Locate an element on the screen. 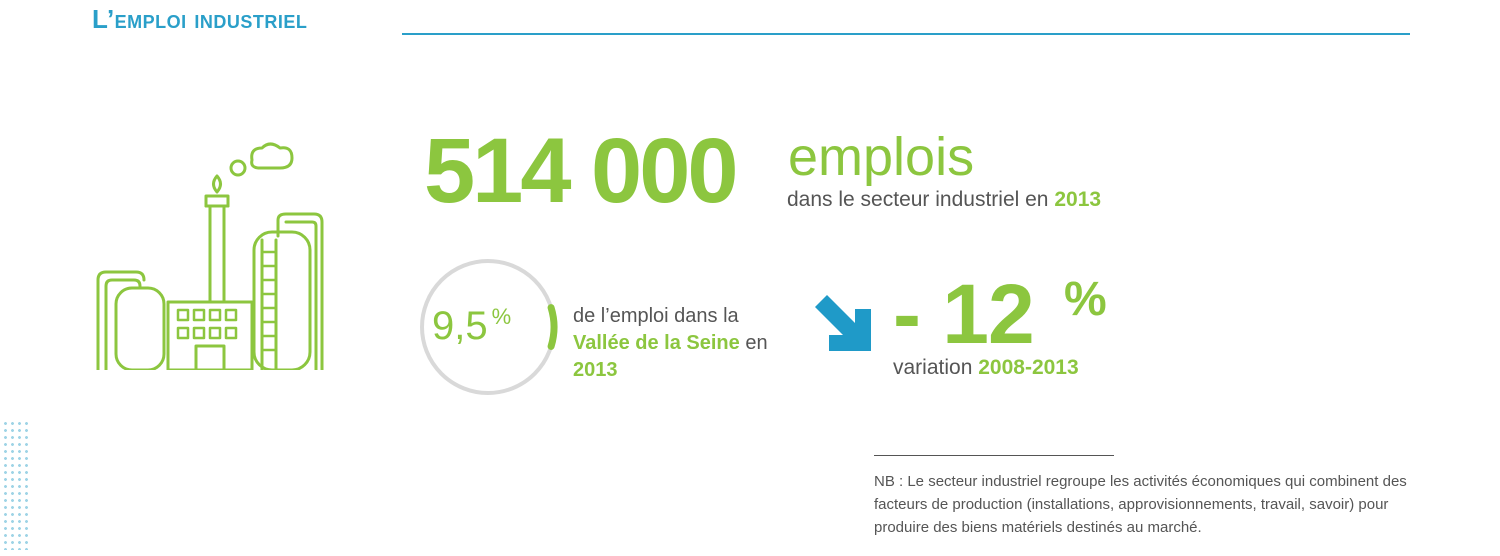 This screenshot has width=1500, height=556. share-value: 9,5 is located at coordinates (460, 326).